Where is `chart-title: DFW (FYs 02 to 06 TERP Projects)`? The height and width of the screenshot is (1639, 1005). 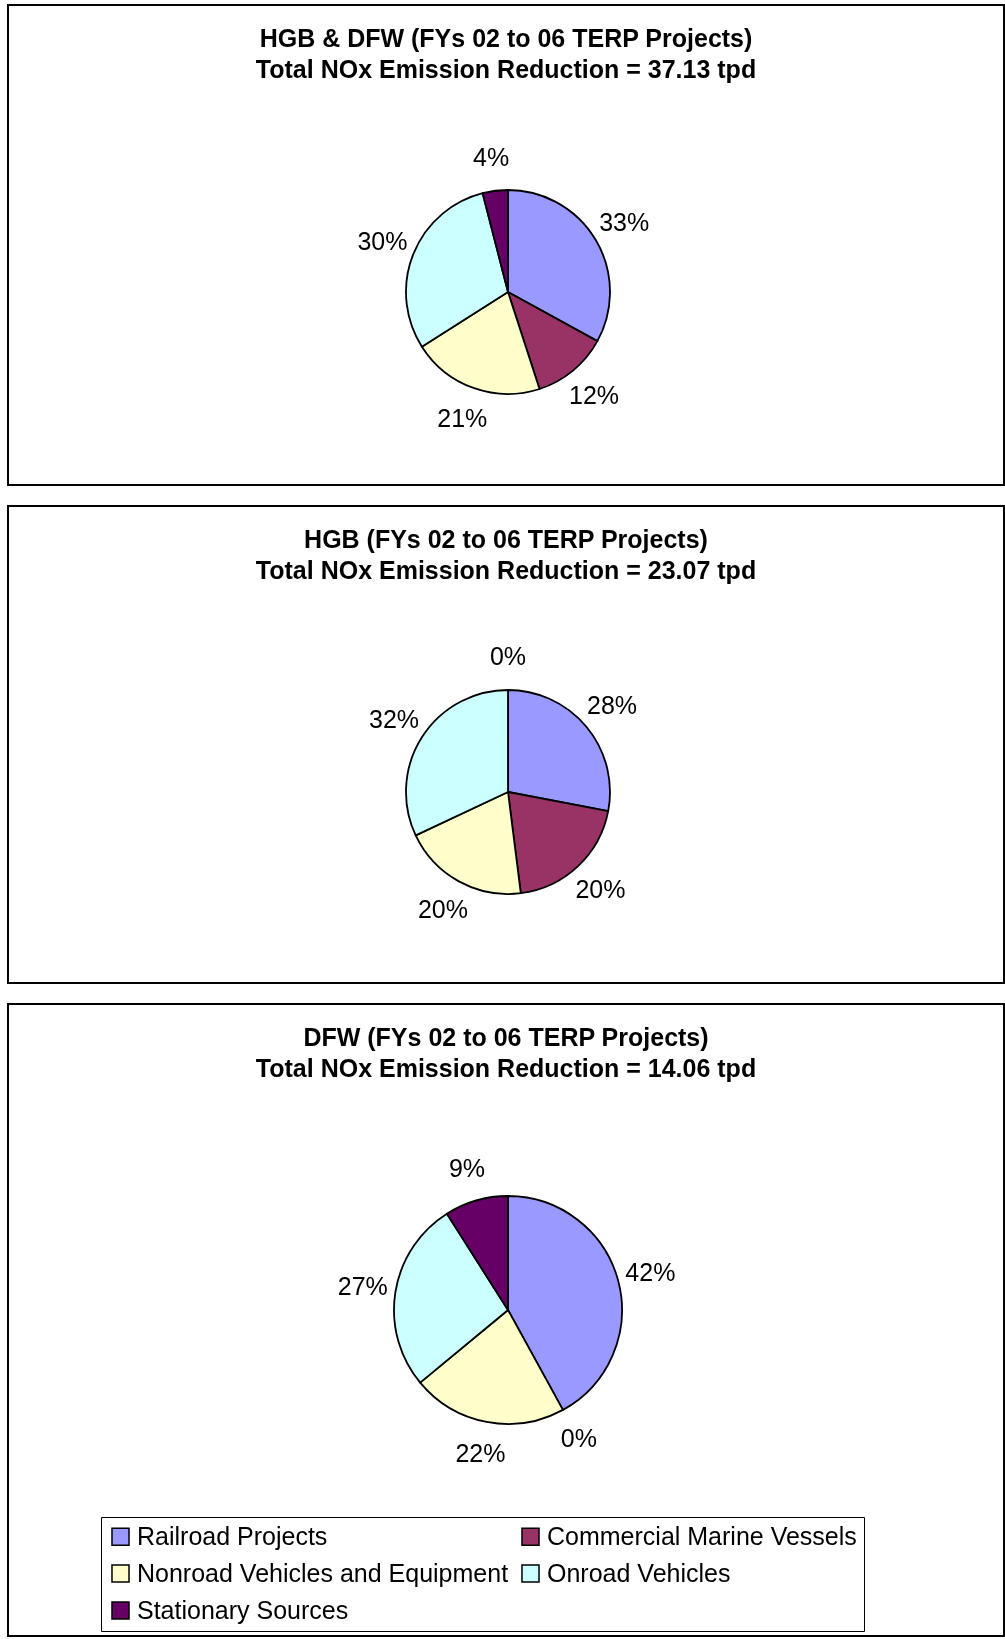 chart-title: DFW (FYs 02 to 06 TERP Projects) is located at coordinates (506, 1037).